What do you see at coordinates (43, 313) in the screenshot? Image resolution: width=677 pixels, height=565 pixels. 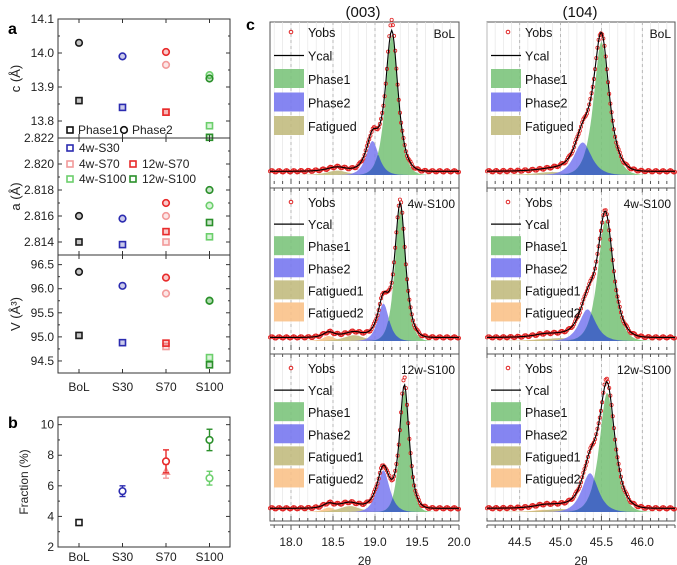 I see `y-tick-label: 95.5` at bounding box center [43, 313].